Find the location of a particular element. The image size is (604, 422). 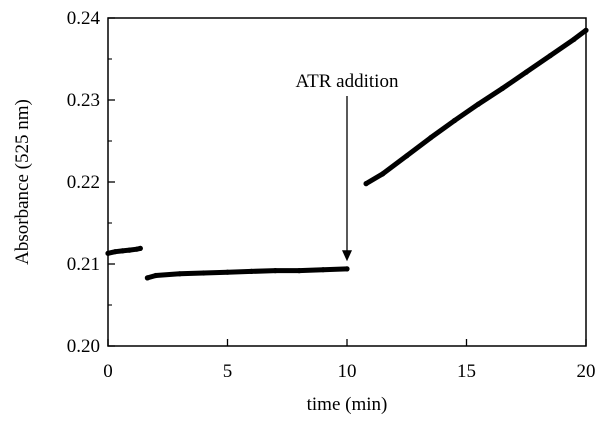

annotation-atr-addition: ATR addition is located at coordinates (347, 81).